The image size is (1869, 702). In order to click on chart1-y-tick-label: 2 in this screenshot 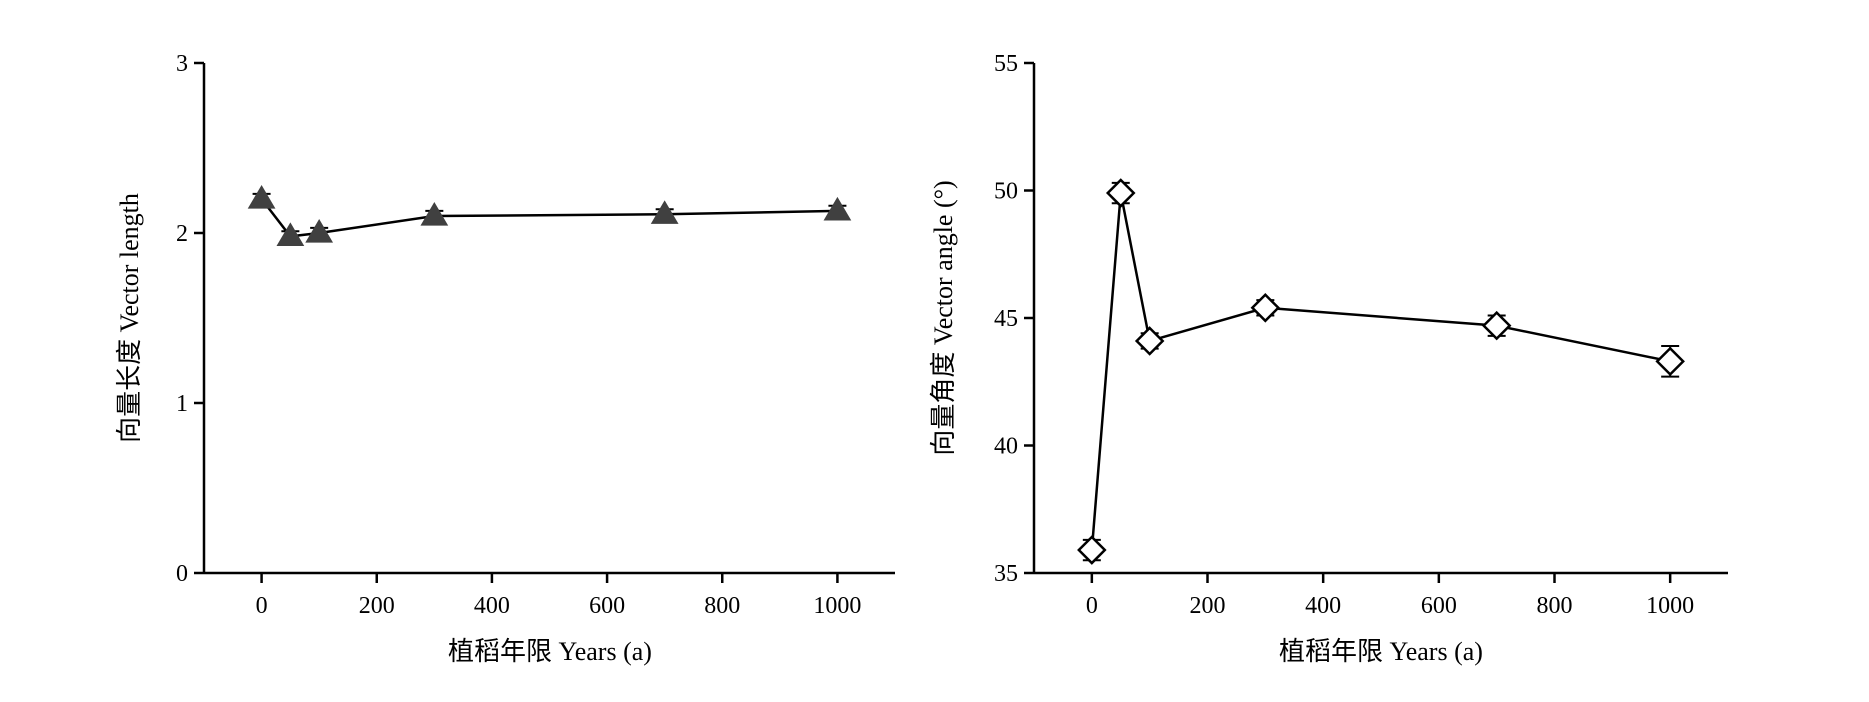, I will do `click(182, 234)`.